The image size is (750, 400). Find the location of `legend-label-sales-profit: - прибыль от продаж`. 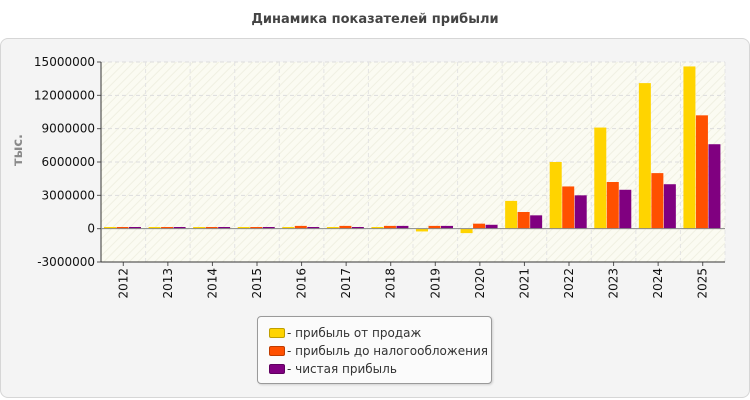

legend-label-sales-profit: - прибыль от продаж is located at coordinates (354, 333).